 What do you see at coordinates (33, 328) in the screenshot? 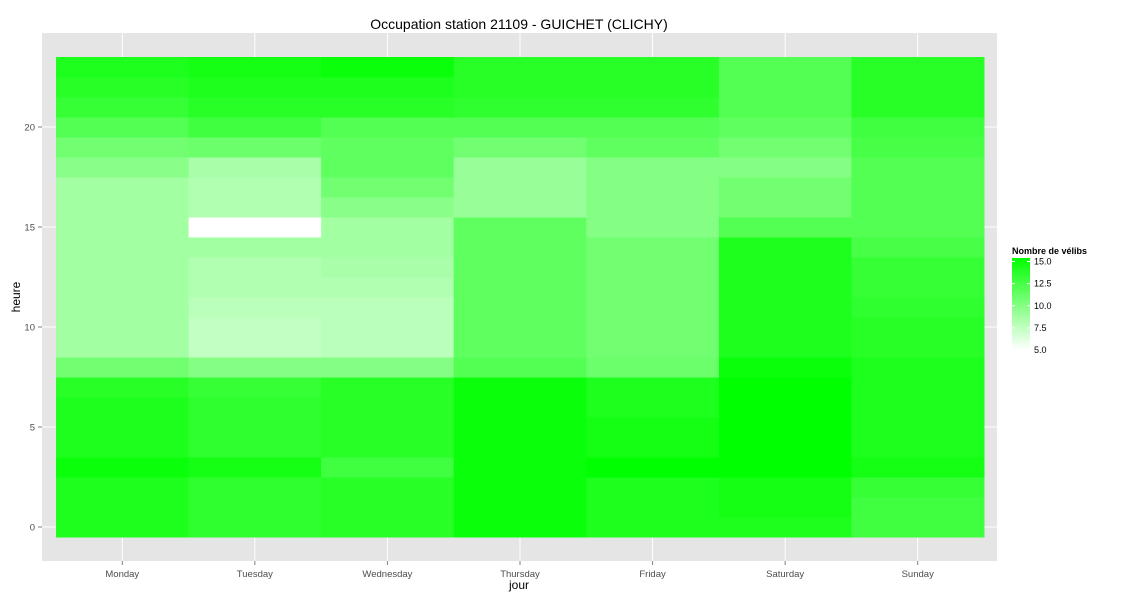
I see `y-axis-ticks: 0 5 10 15 20` at bounding box center [33, 328].